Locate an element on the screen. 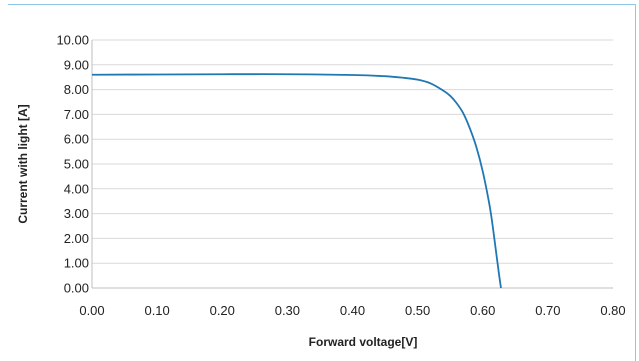 Image resolution: width=639 pixels, height=361 pixels. chart-frame-right-border is located at coordinates (635, 182).